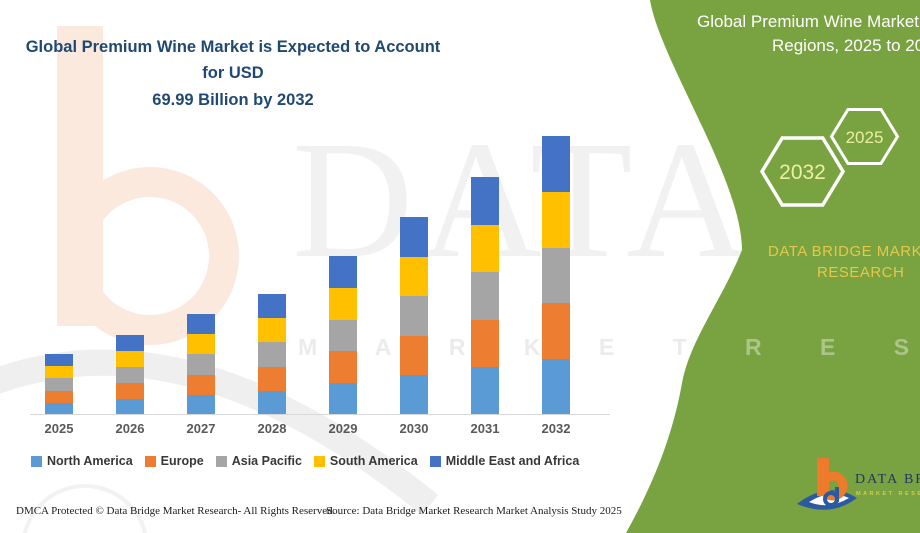 This screenshot has width=920, height=533. Describe the element at coordinates (512, 461) in the screenshot. I see `legend-label: Middle East and Africa` at that location.